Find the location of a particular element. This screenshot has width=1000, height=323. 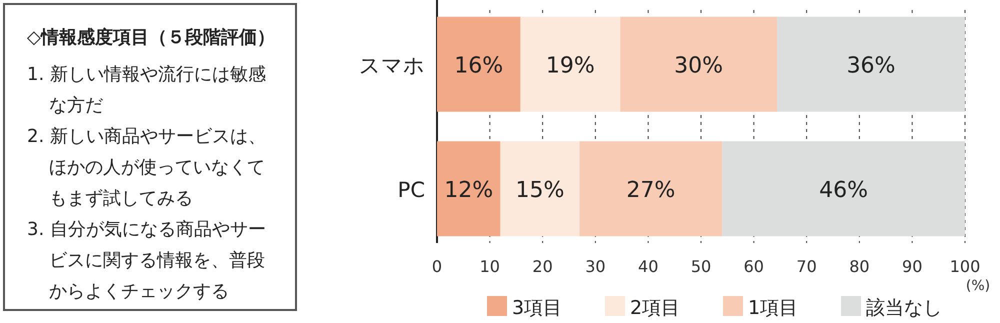

legend-label: 該当なし is located at coordinates (904, 308).